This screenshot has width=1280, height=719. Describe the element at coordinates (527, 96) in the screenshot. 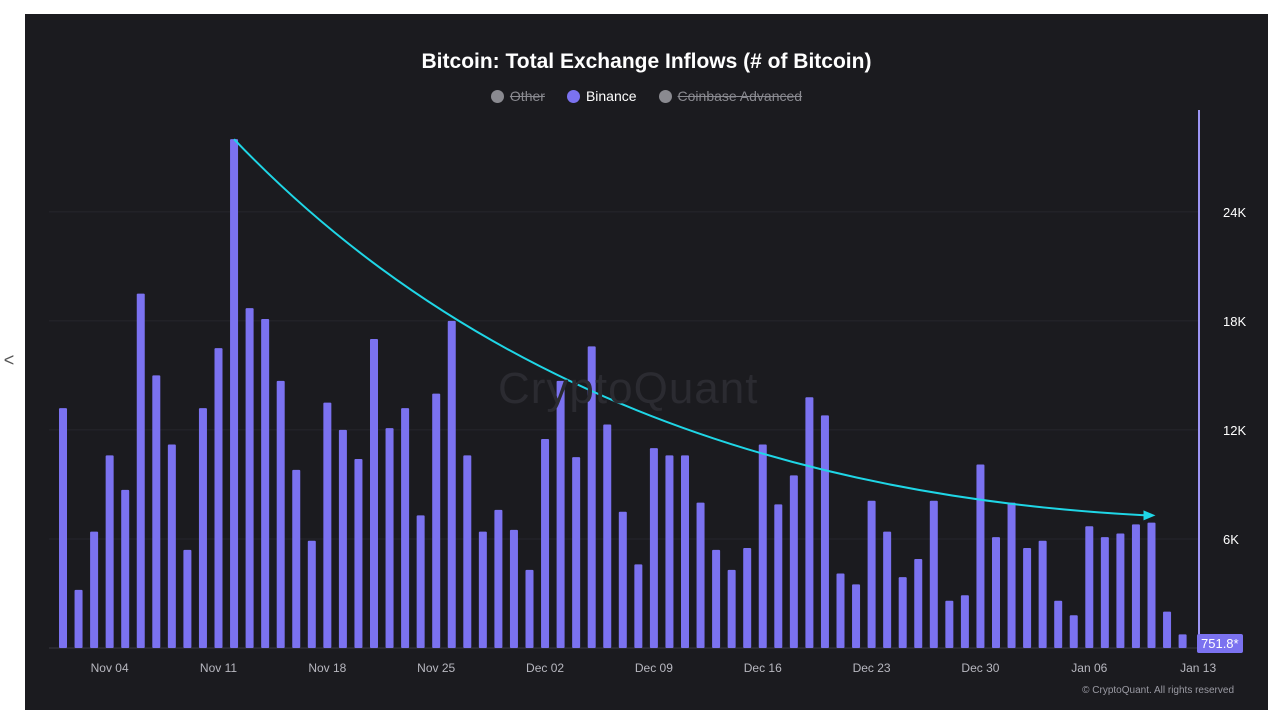

I see `legend-label-other: Other` at that location.